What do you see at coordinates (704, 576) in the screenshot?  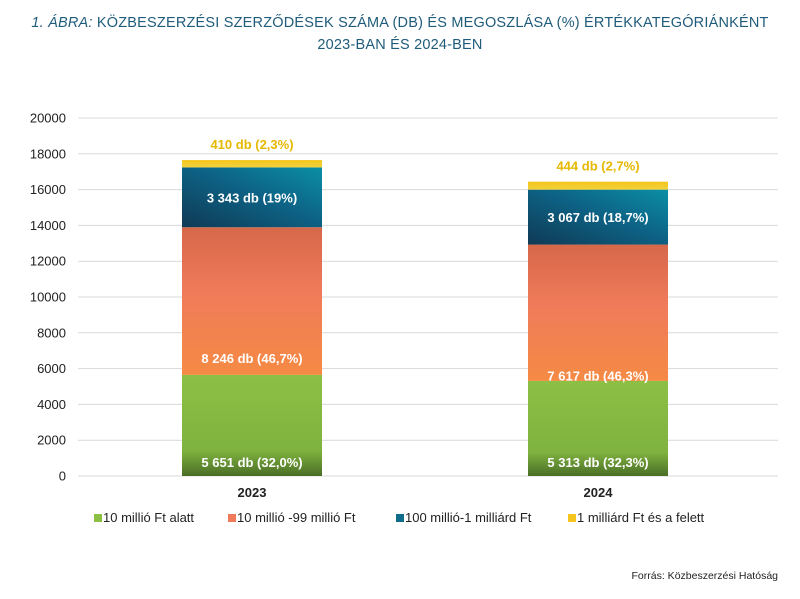 I see `source-note: Forrás: Közbeszerzési Hatóság` at bounding box center [704, 576].